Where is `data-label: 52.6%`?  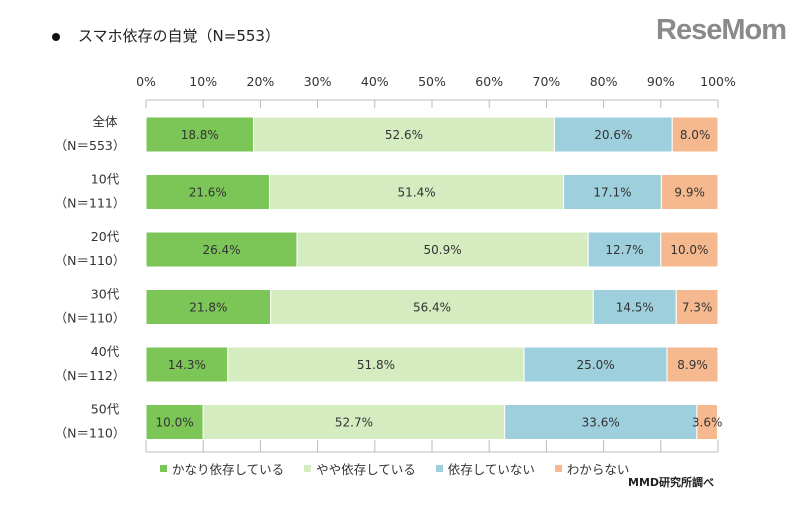
data-label: 52.6% is located at coordinates (404, 135).